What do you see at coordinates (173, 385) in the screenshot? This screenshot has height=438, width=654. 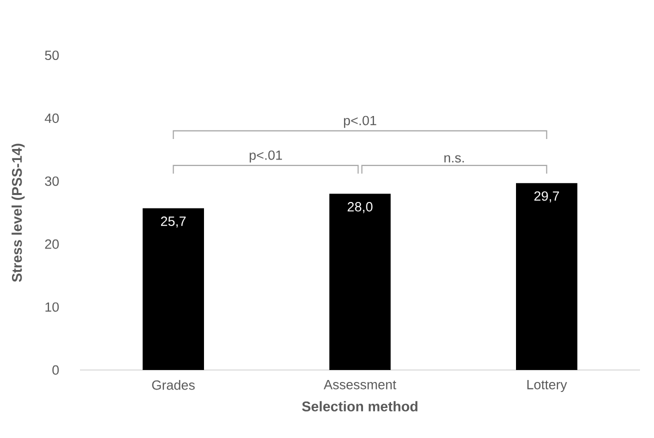 I see `x-tick-label: Grades` at bounding box center [173, 385].